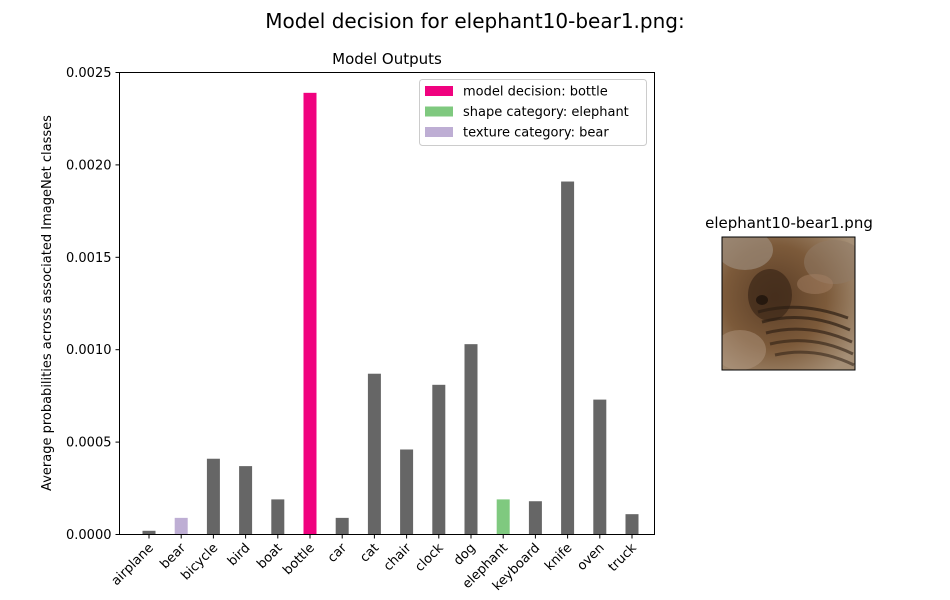 This screenshot has height=600, width=950. Describe the element at coordinates (439, 459) in the screenshot. I see `bar-clock` at that location.